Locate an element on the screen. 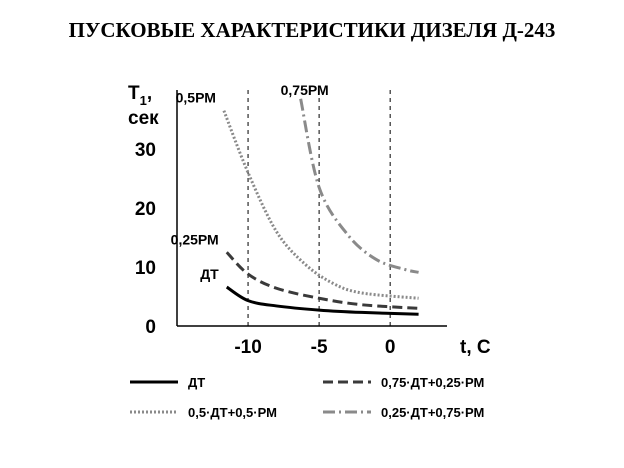 Image resolution: width=624 pixels, height=468 pixels. legend-label-1: 0,75·ДТ+0,25·РМ is located at coordinates (432, 382).